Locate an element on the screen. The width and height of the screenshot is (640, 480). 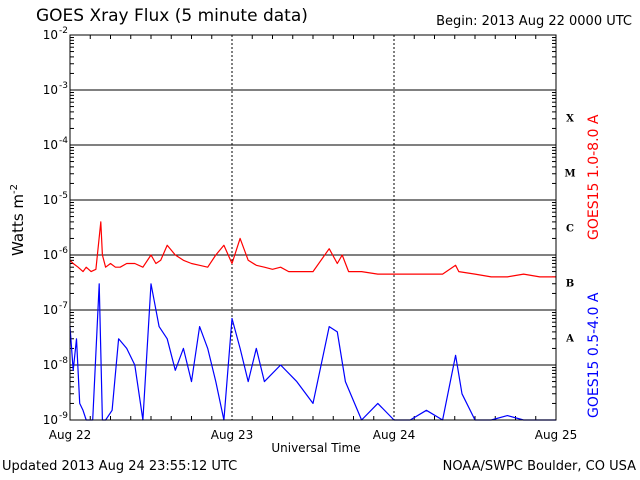
x-tick-label: Aug 22 is located at coordinates (70, 435).